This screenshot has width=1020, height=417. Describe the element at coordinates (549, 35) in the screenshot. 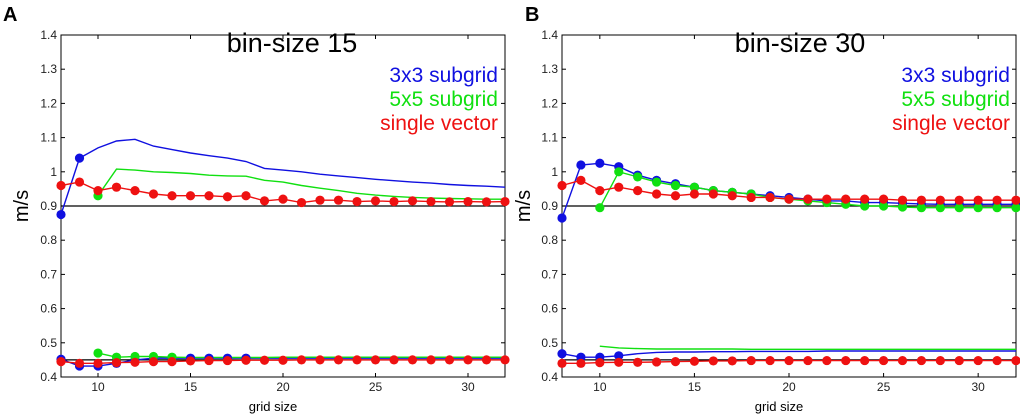

I see `y-tick-label: 1.4` at that location.